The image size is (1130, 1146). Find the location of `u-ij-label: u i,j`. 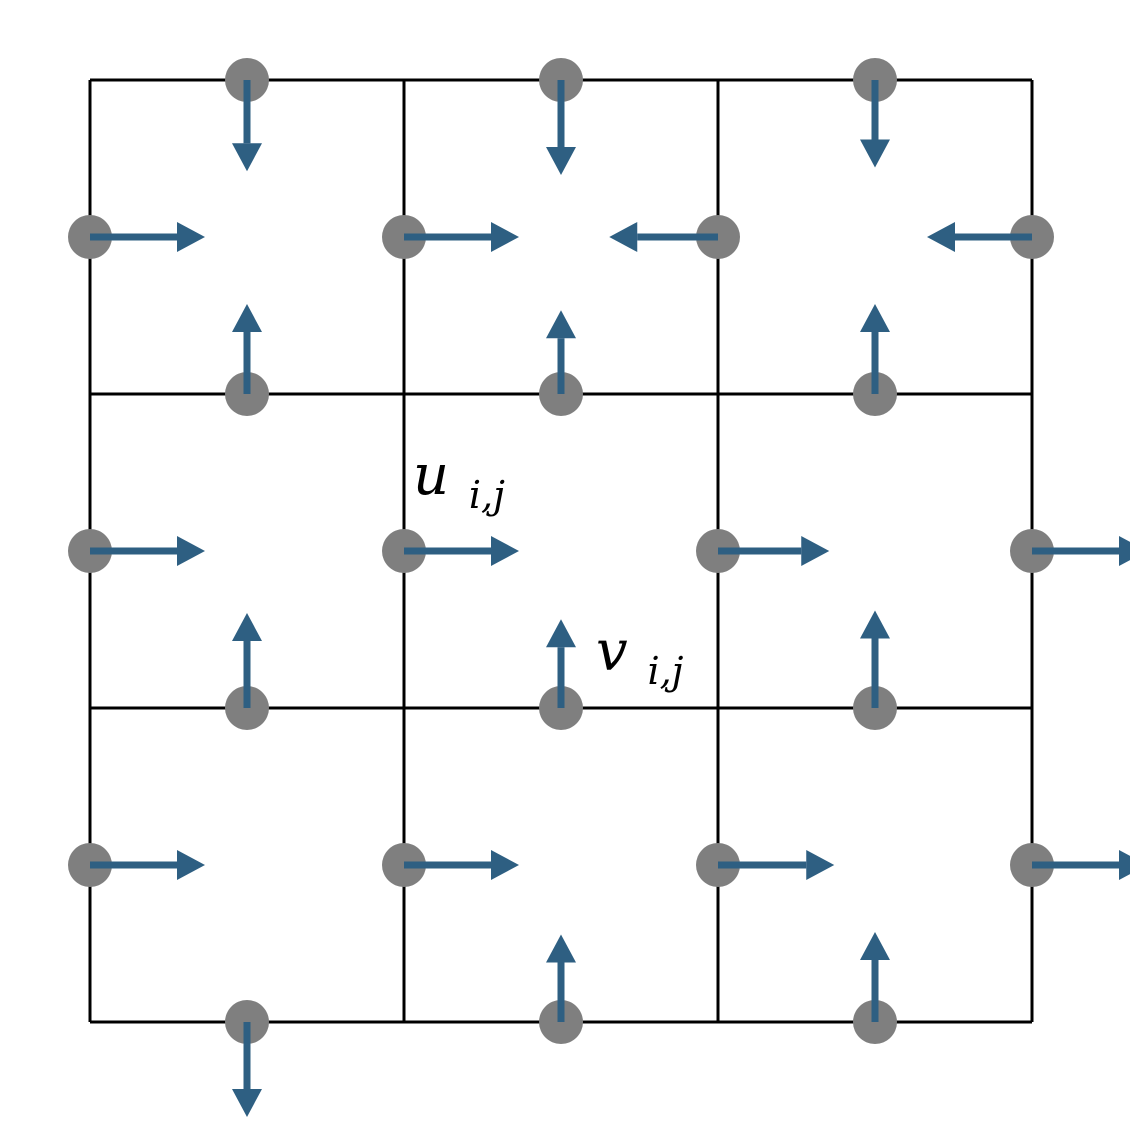

u-ij-label: u i,j is located at coordinates (459, 480).